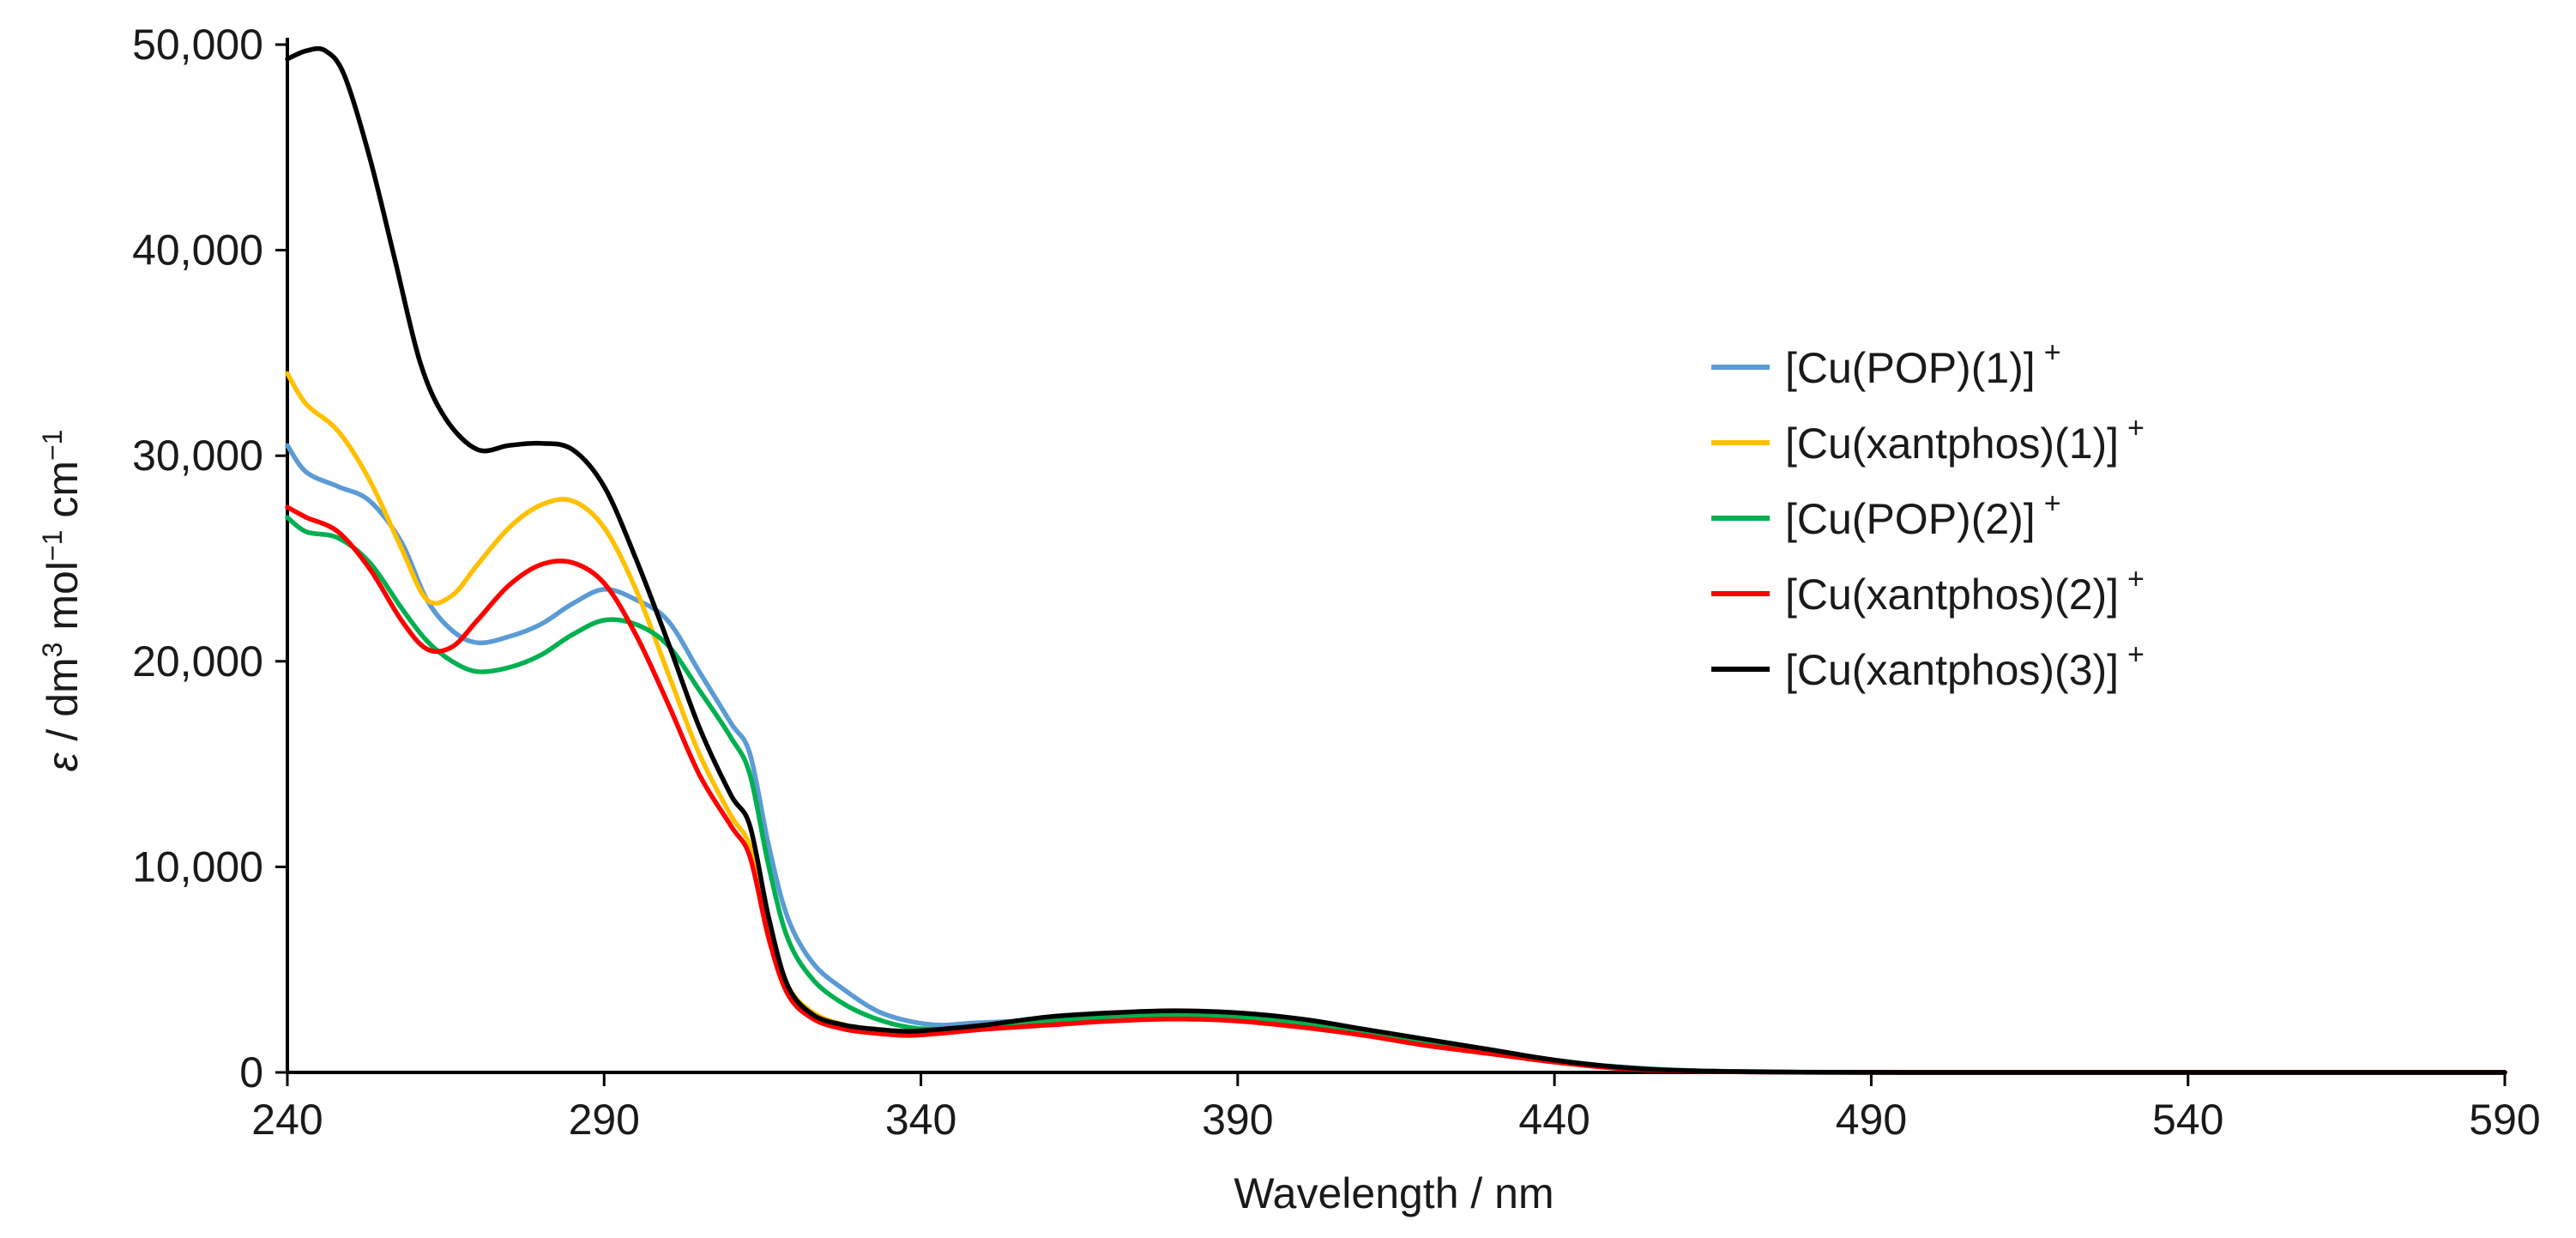  What do you see at coordinates (52, 446) in the screenshot?
I see `y-axis-title-sup3: −1` at bounding box center [52, 446].